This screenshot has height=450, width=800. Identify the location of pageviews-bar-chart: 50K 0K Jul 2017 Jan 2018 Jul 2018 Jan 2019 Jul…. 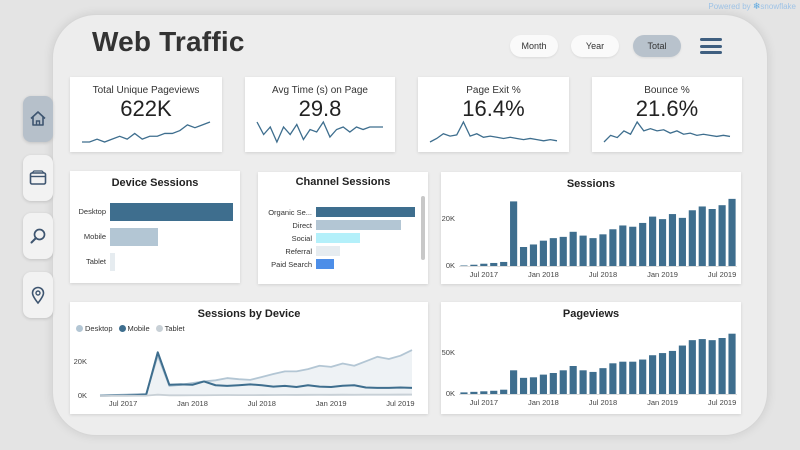
(589, 370).